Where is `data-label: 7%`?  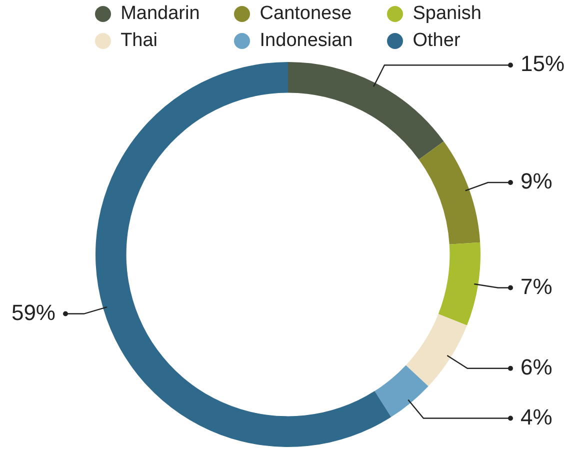
data-label: 7% is located at coordinates (536, 286).